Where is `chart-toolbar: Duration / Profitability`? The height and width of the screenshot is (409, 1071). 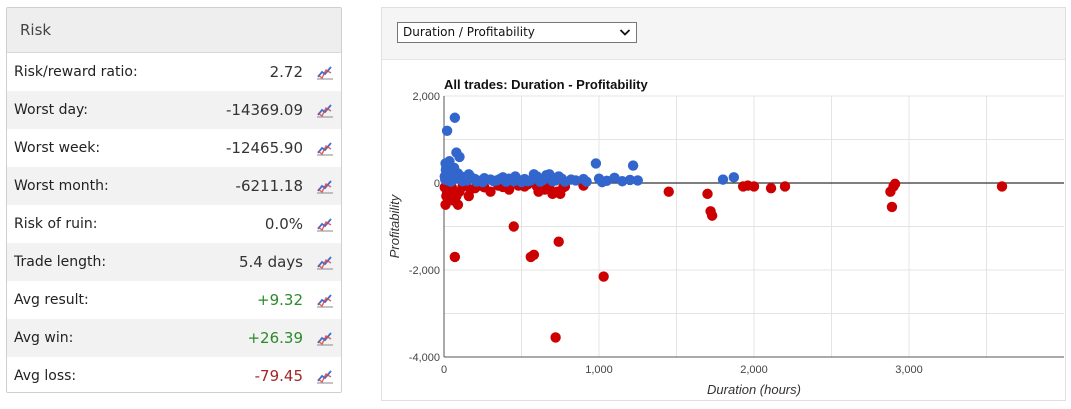 chart-toolbar: Duration / Profitability is located at coordinates (723, 34).